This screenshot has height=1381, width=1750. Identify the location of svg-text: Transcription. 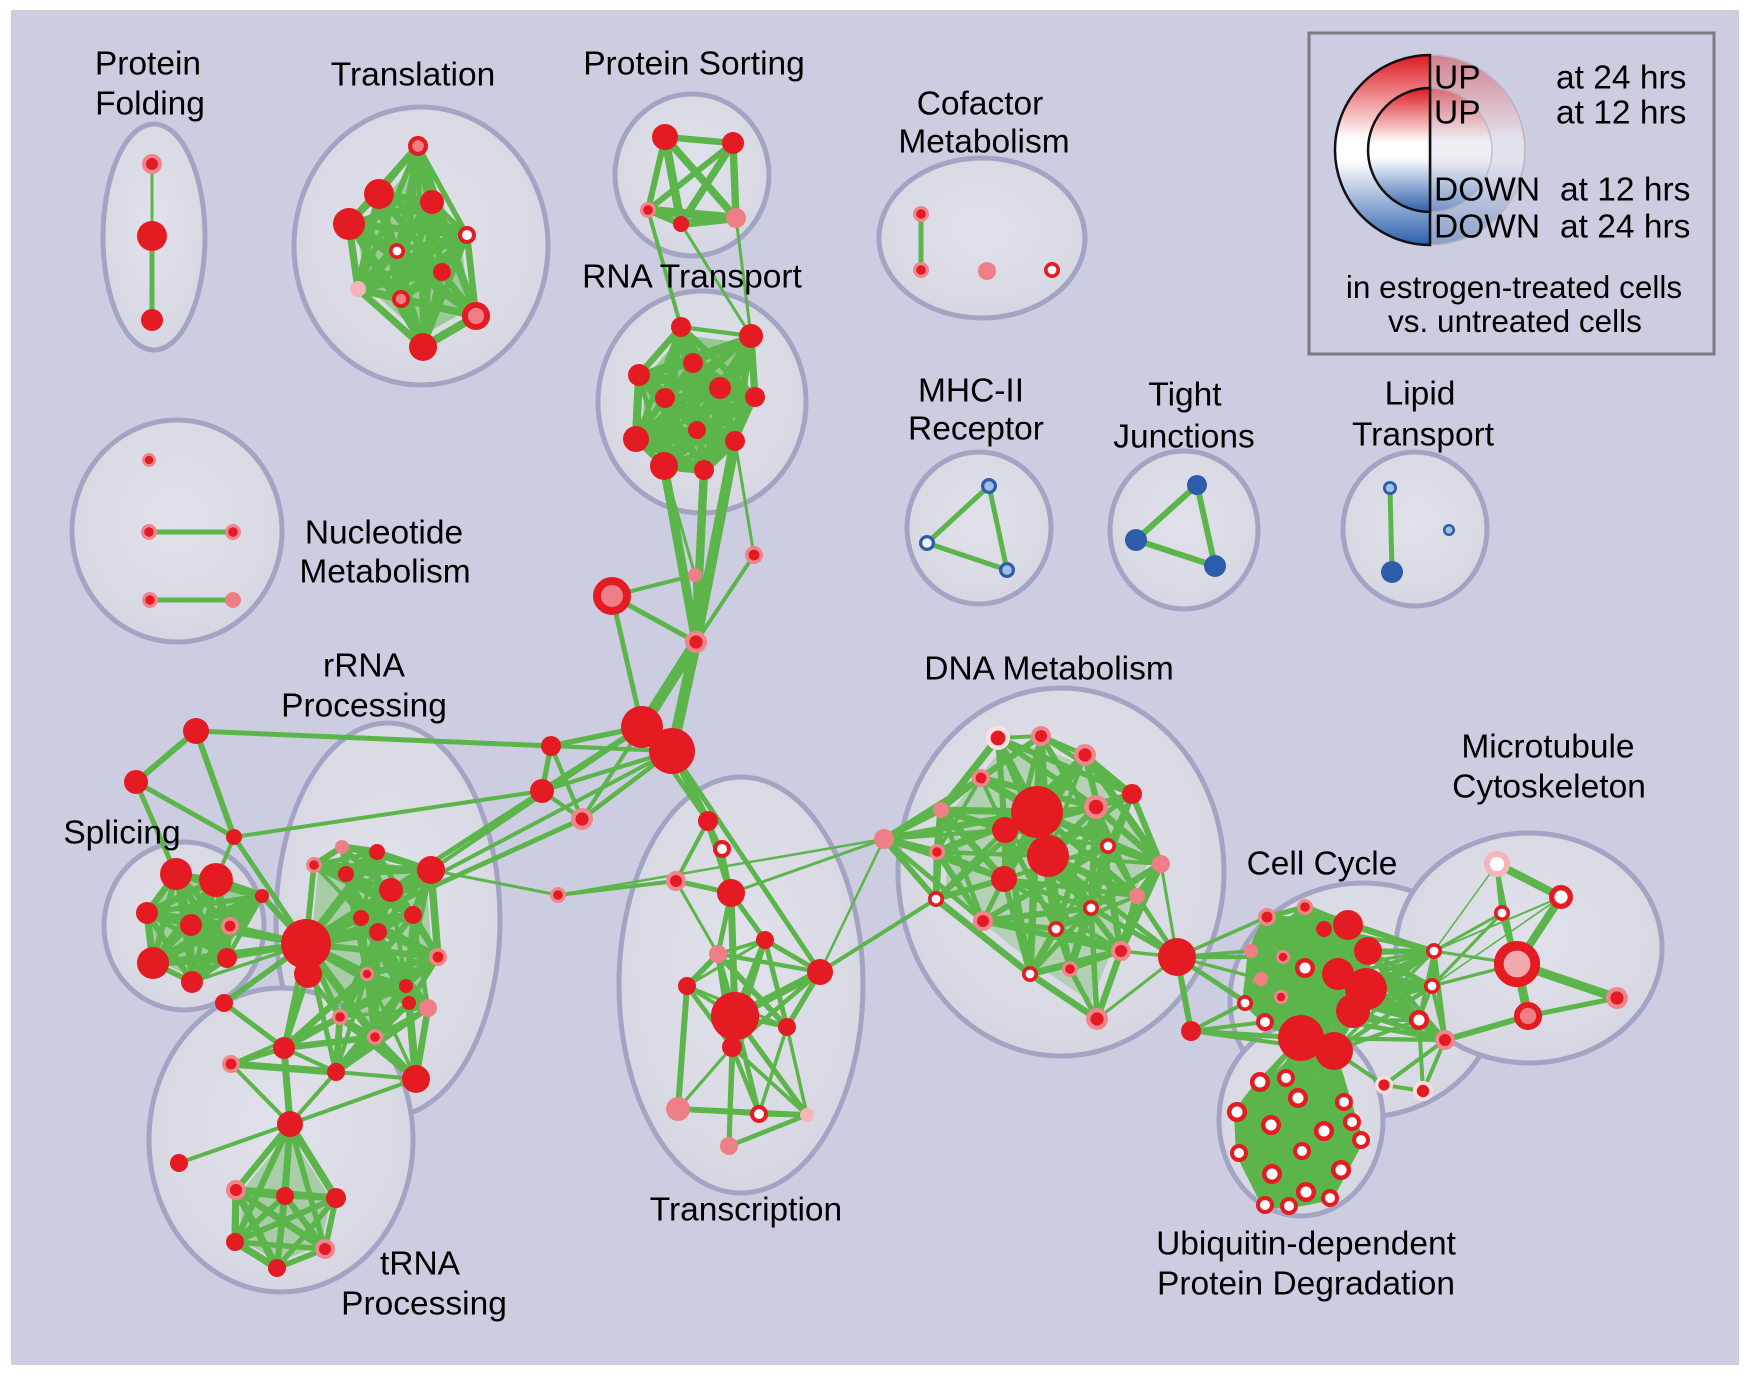
(746, 1210).